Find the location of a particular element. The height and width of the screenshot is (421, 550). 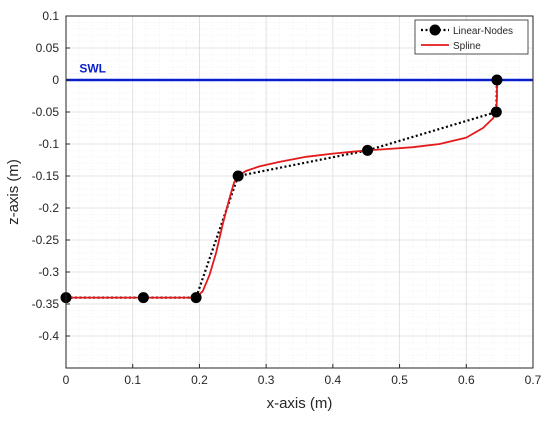

x-tick-label: 0.5 is located at coordinates (399, 380).